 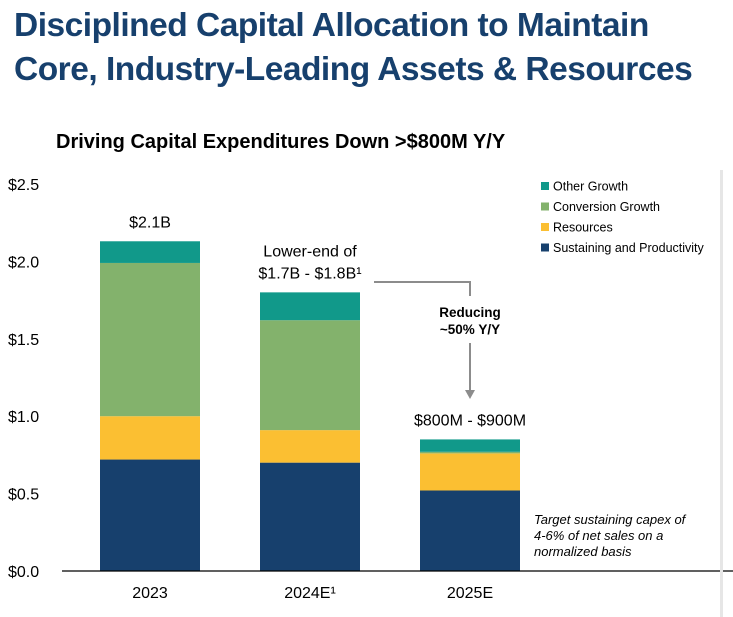 I want to click on y-tick-label: $1.0, so click(x=23, y=417).